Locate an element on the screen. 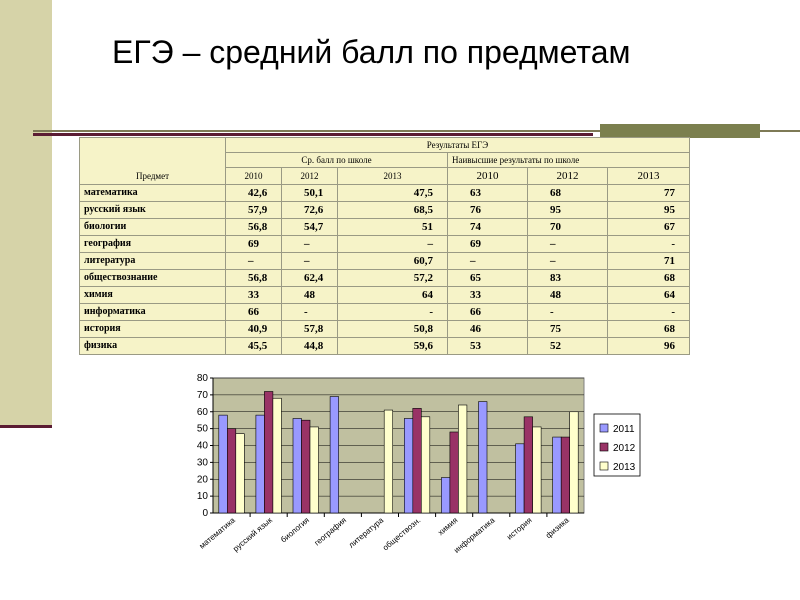  subject-cell: химия is located at coordinates (152, 295).